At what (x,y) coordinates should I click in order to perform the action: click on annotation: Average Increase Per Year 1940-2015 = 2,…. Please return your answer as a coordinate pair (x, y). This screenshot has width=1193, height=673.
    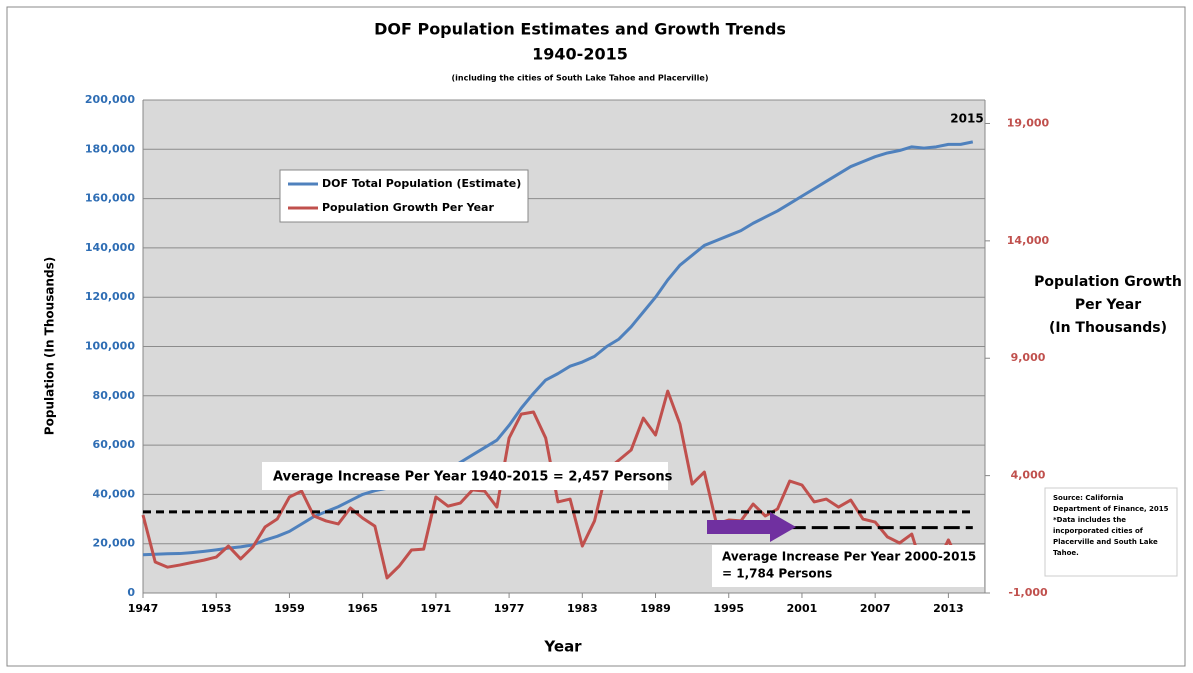
    Looking at the image, I should click on (473, 477).